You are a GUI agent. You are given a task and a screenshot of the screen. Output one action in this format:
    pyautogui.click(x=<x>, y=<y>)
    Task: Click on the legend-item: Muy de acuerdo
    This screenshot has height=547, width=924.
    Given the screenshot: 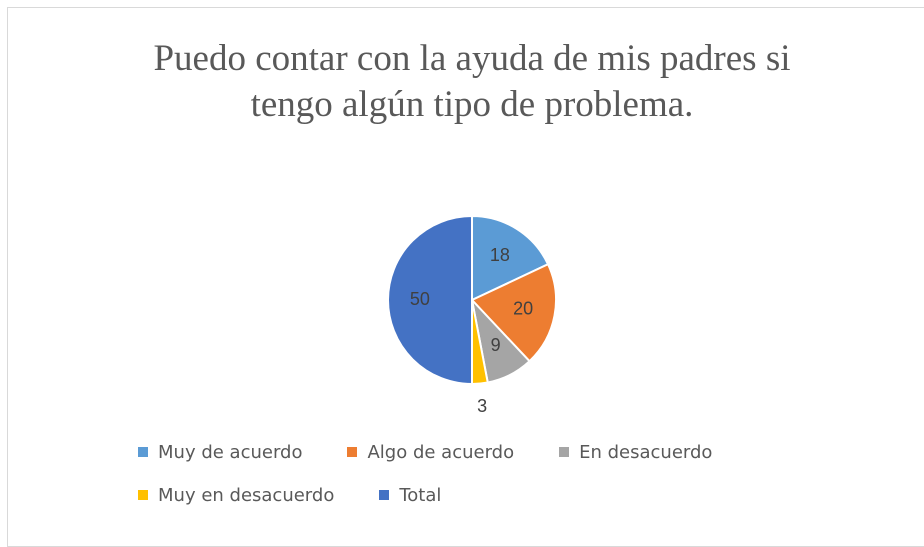 What is the action you would take?
    pyautogui.click(x=220, y=452)
    